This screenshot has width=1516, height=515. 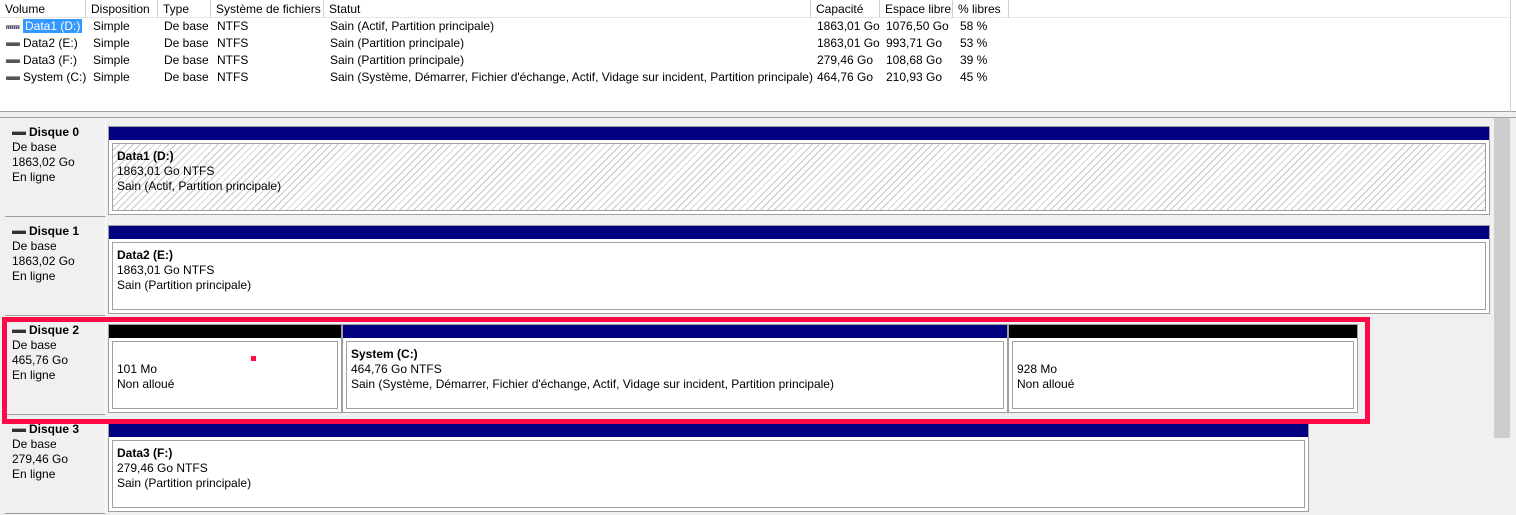 I want to click on volume-free-cell: 108,68 Go, so click(x=914, y=60).